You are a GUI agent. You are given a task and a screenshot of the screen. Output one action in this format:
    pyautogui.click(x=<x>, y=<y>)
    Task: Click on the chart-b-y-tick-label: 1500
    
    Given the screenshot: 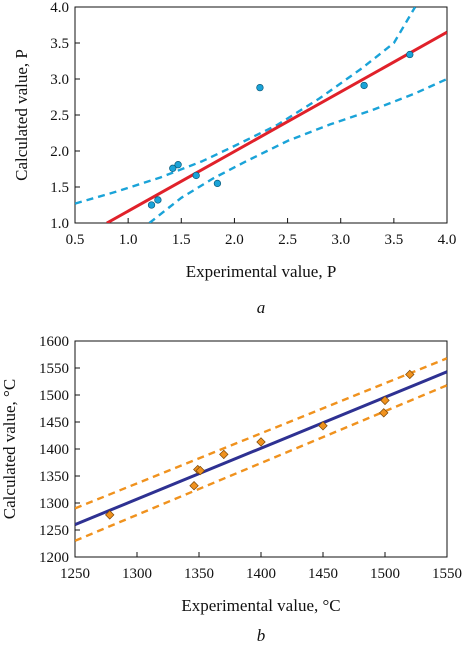 What is the action you would take?
    pyautogui.click(x=54, y=396)
    